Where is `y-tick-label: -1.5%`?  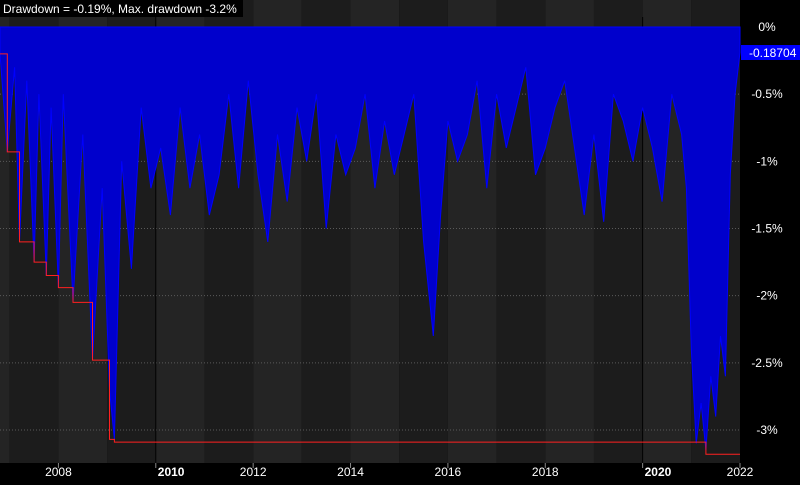
y-tick-label: -1.5% is located at coordinates (767, 229).